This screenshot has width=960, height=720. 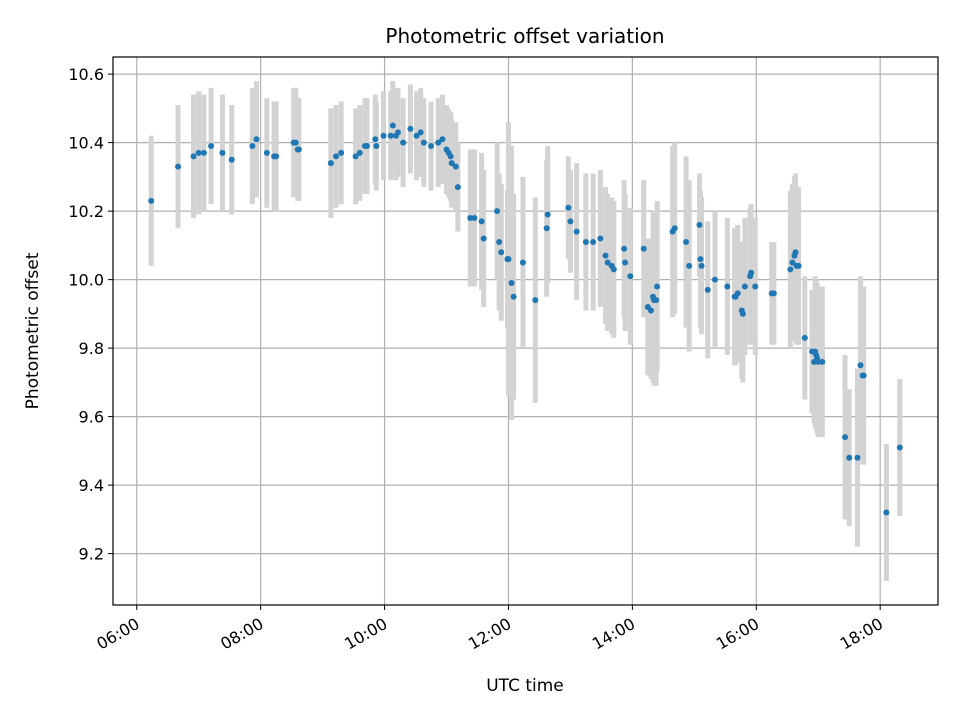 What do you see at coordinates (33, 330) in the screenshot?
I see `y-axis-label: Photometric offset` at bounding box center [33, 330].